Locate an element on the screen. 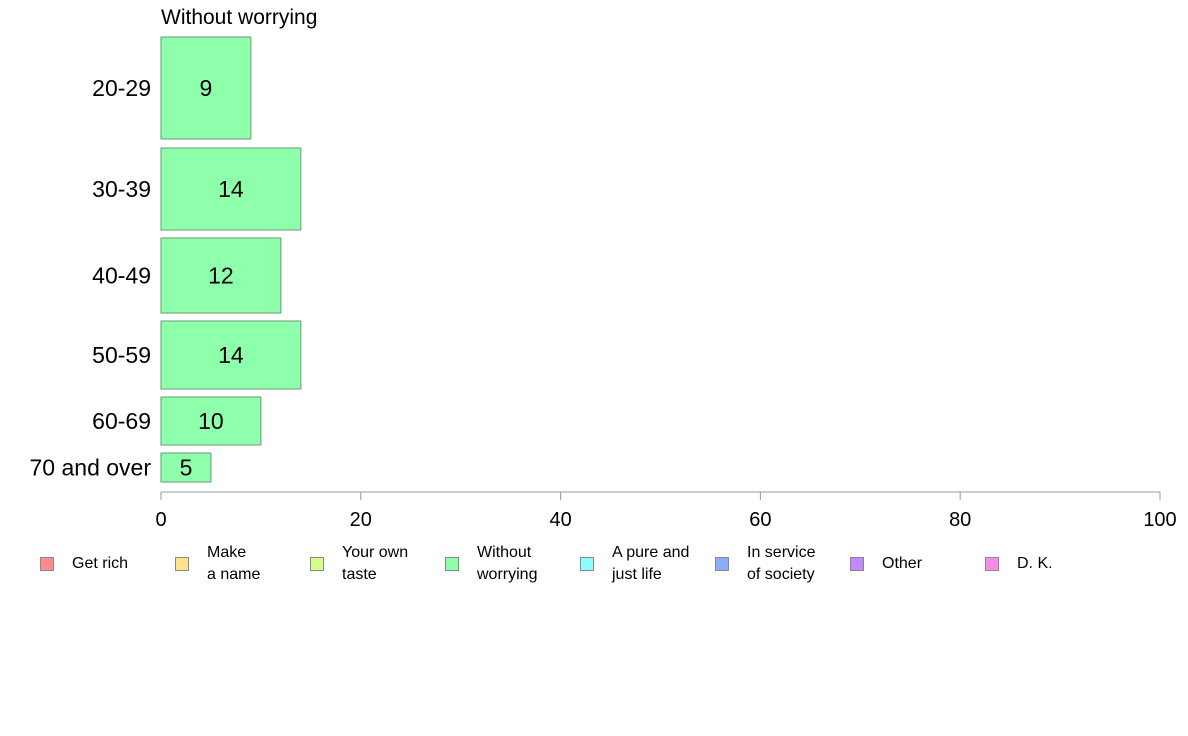 The width and height of the screenshot is (1188, 736). legend-item: Get rich is located at coordinates (84, 564).